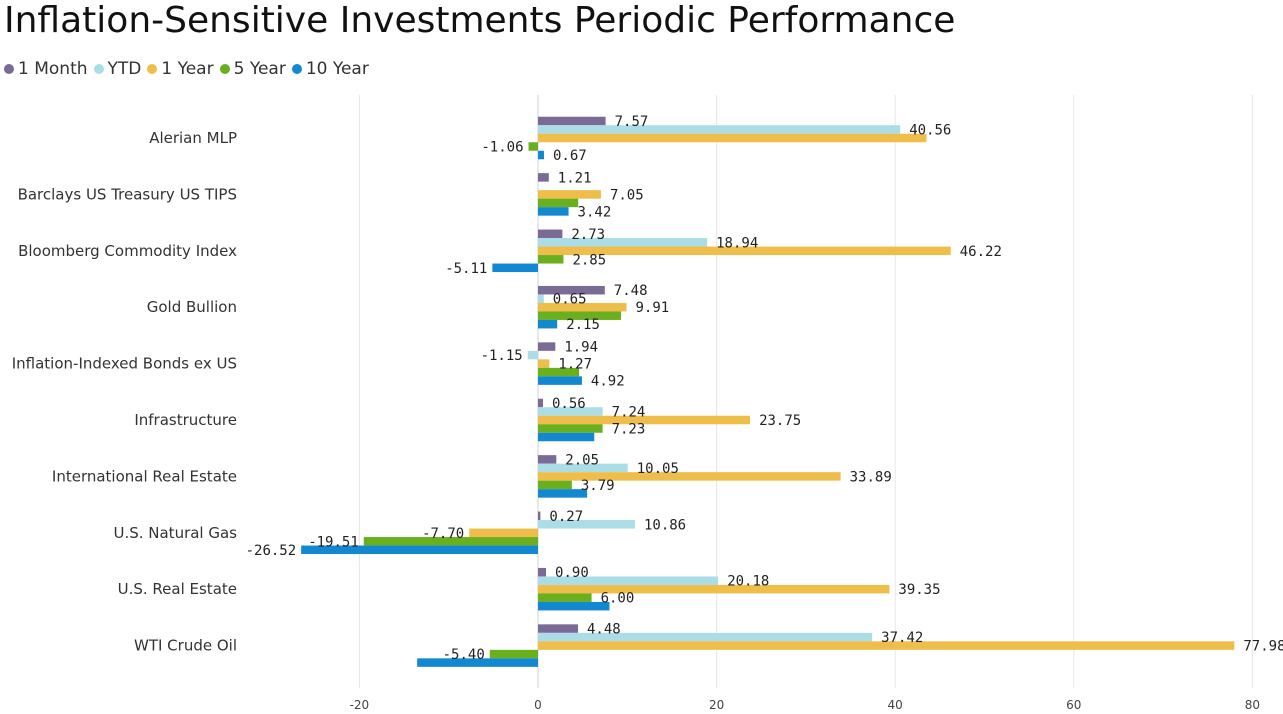  What do you see at coordinates (360, 705) in the screenshot?
I see `x-tick-label: -20` at bounding box center [360, 705].